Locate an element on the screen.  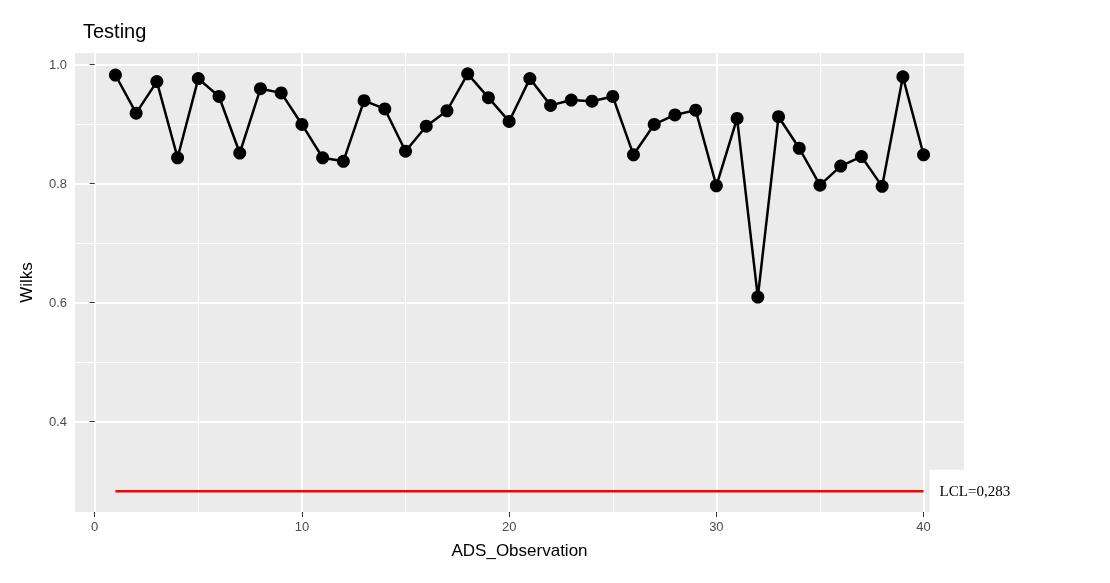
y-tick-label: 0.8 is located at coordinates (57, 183).